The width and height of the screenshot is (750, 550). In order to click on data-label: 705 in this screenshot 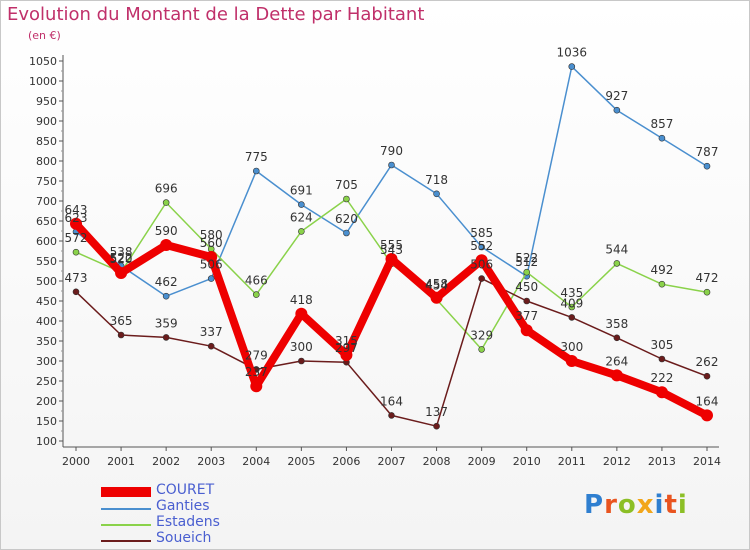, I will do `click(346, 185)`.